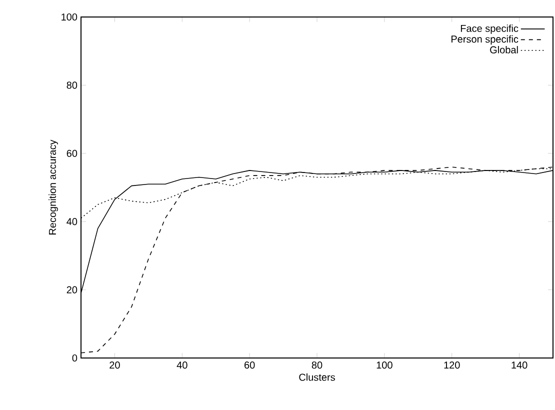 This screenshot has width=555, height=410. What do you see at coordinates (485, 40) in the screenshot?
I see `legend-label: Person specific` at bounding box center [485, 40].